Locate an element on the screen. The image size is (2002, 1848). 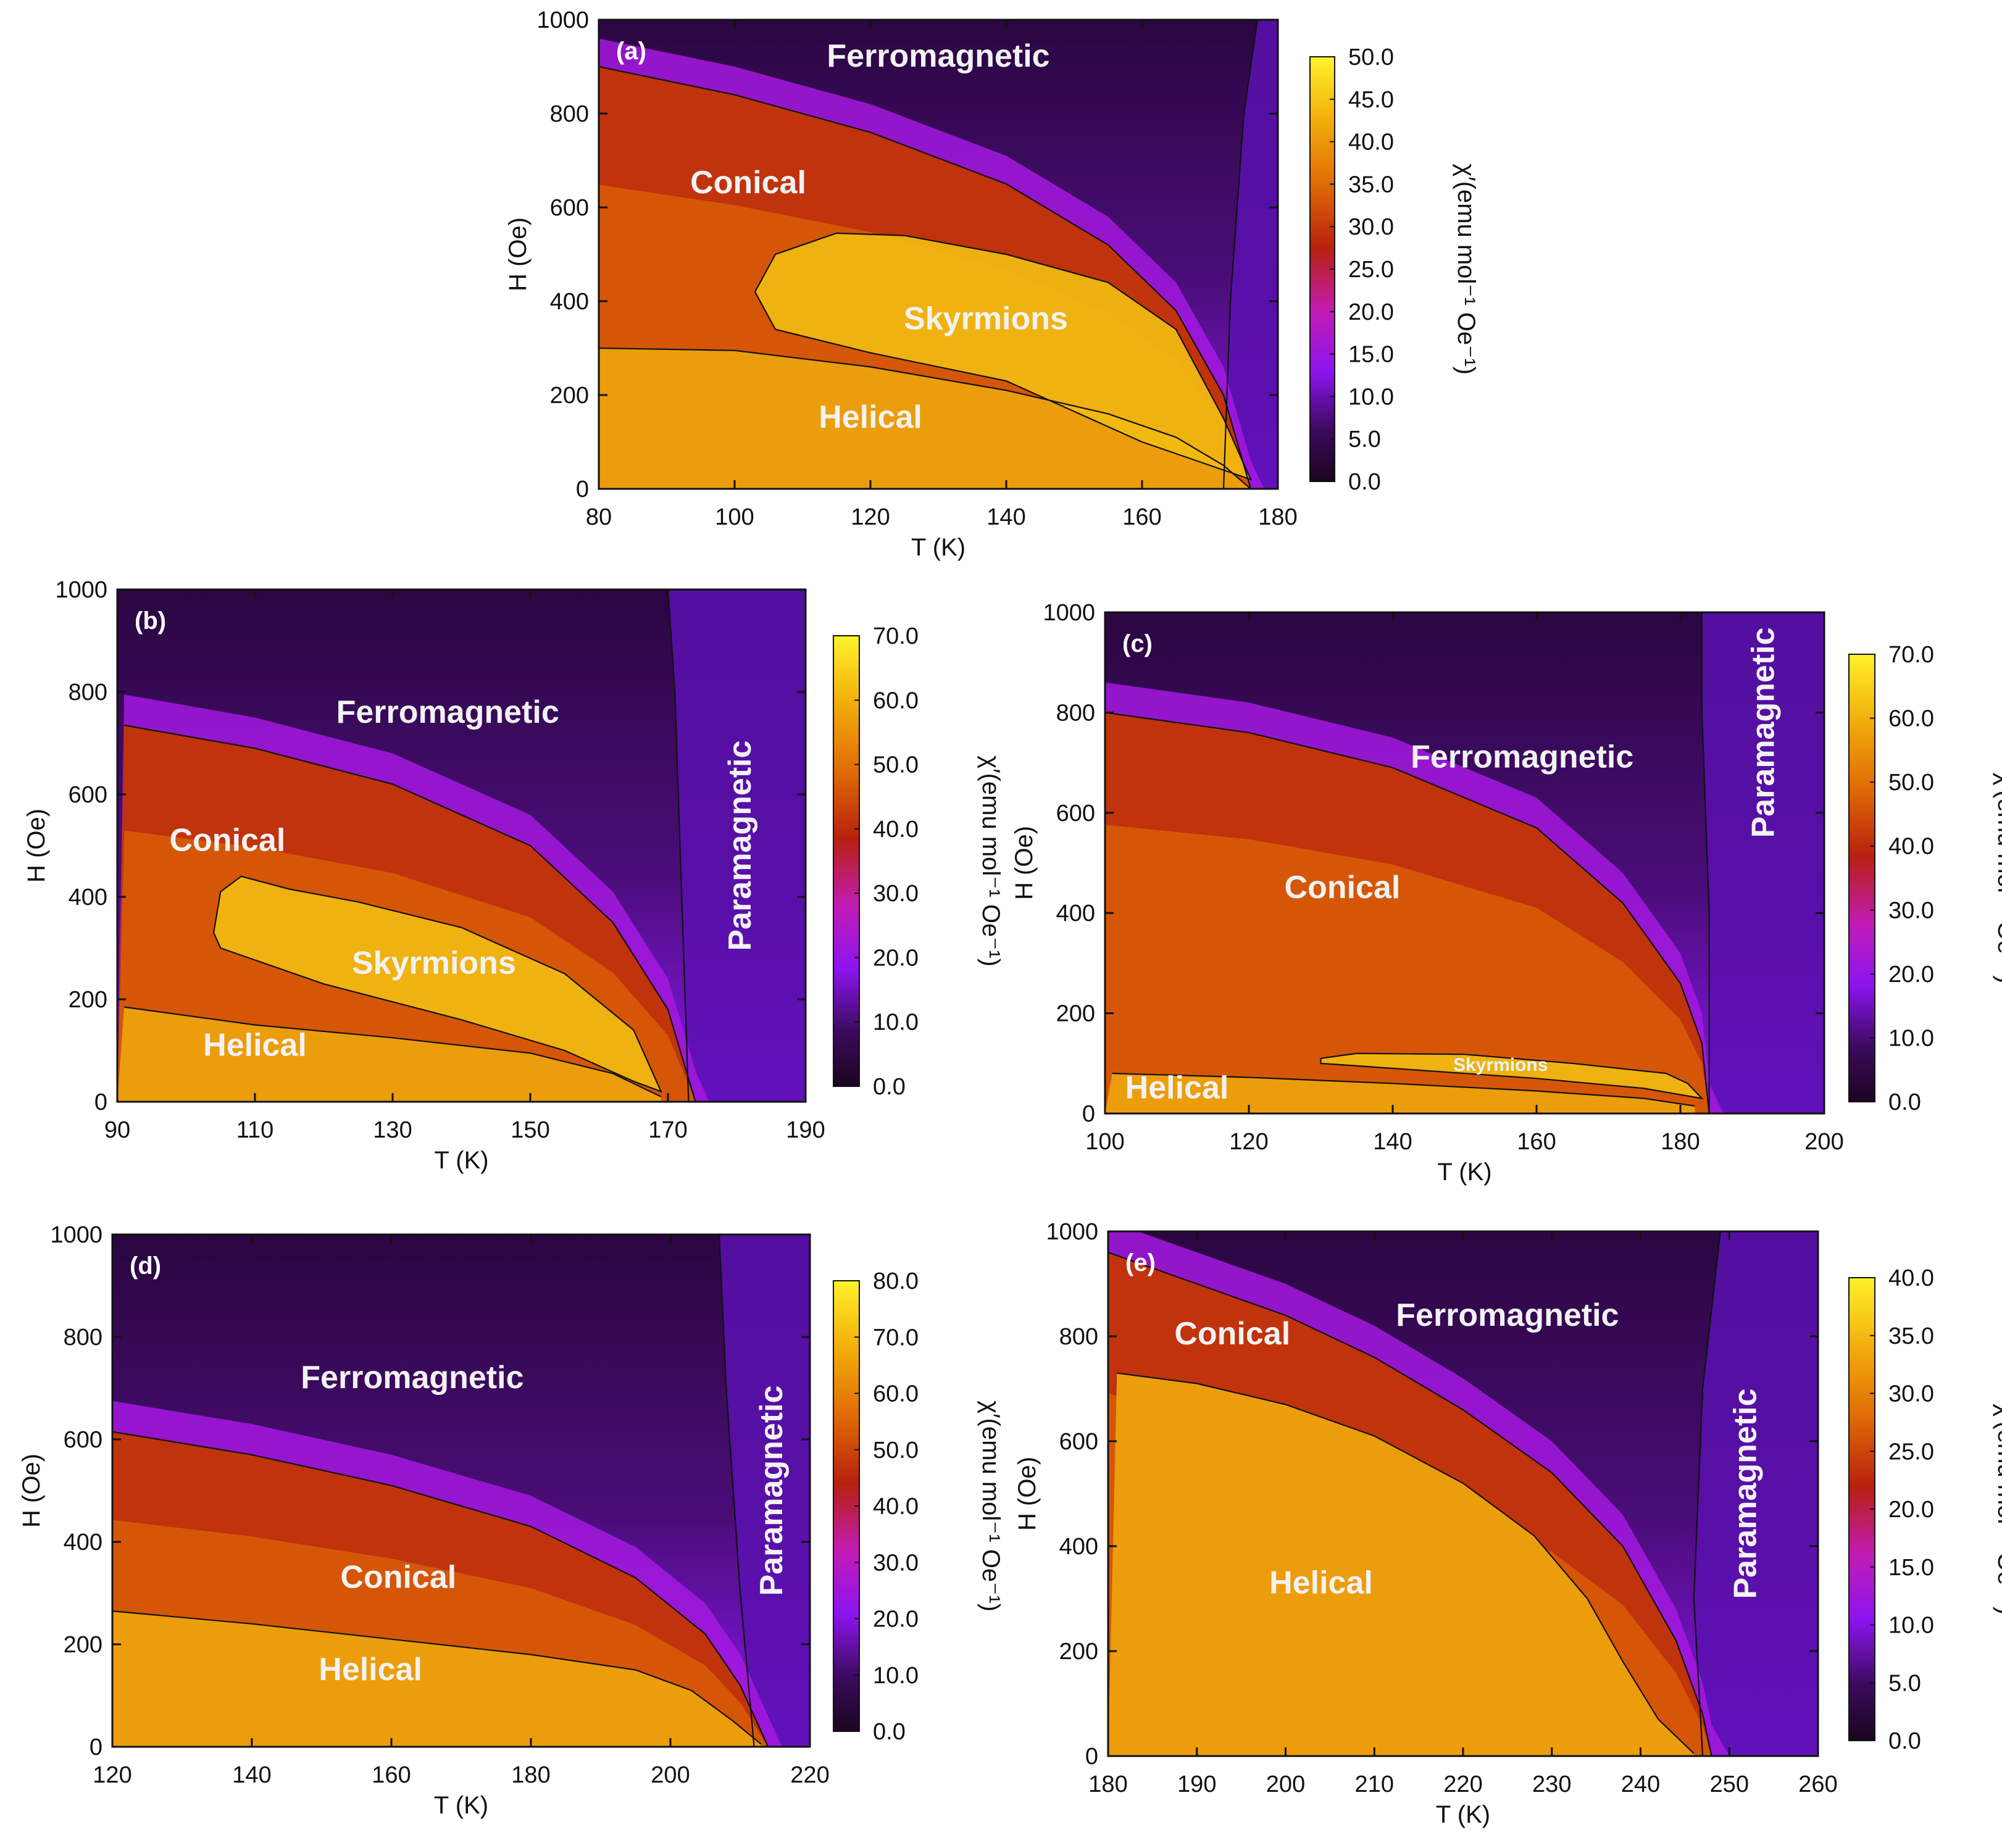
colorbar-tick-label: 25.0 is located at coordinates (1911, 1452).